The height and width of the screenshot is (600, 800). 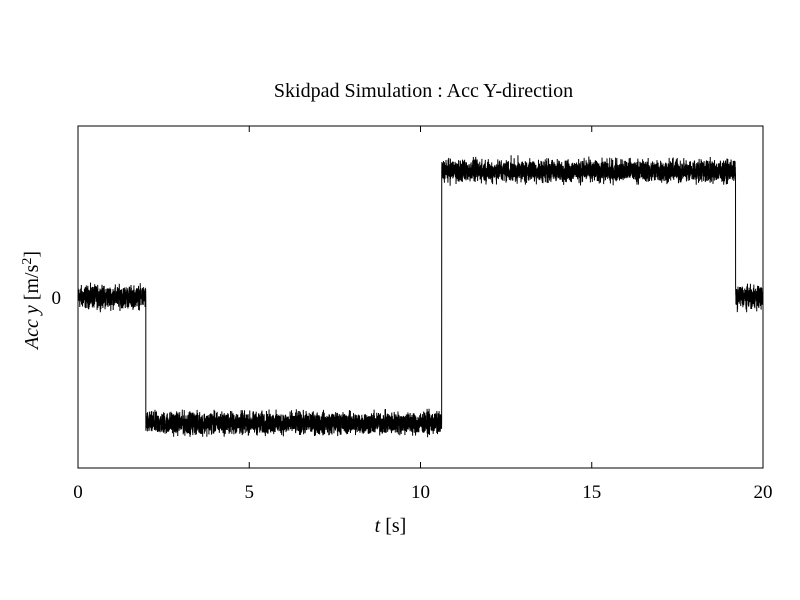 What do you see at coordinates (763, 492) in the screenshot?
I see `x-tick-label: 20` at bounding box center [763, 492].